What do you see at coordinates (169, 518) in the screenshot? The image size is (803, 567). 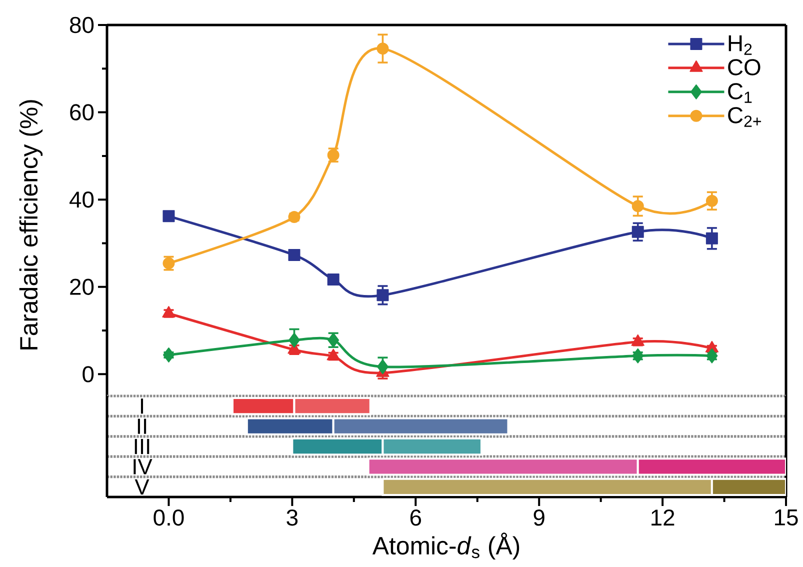 I see `x-tick-label: 0.0` at bounding box center [169, 518].